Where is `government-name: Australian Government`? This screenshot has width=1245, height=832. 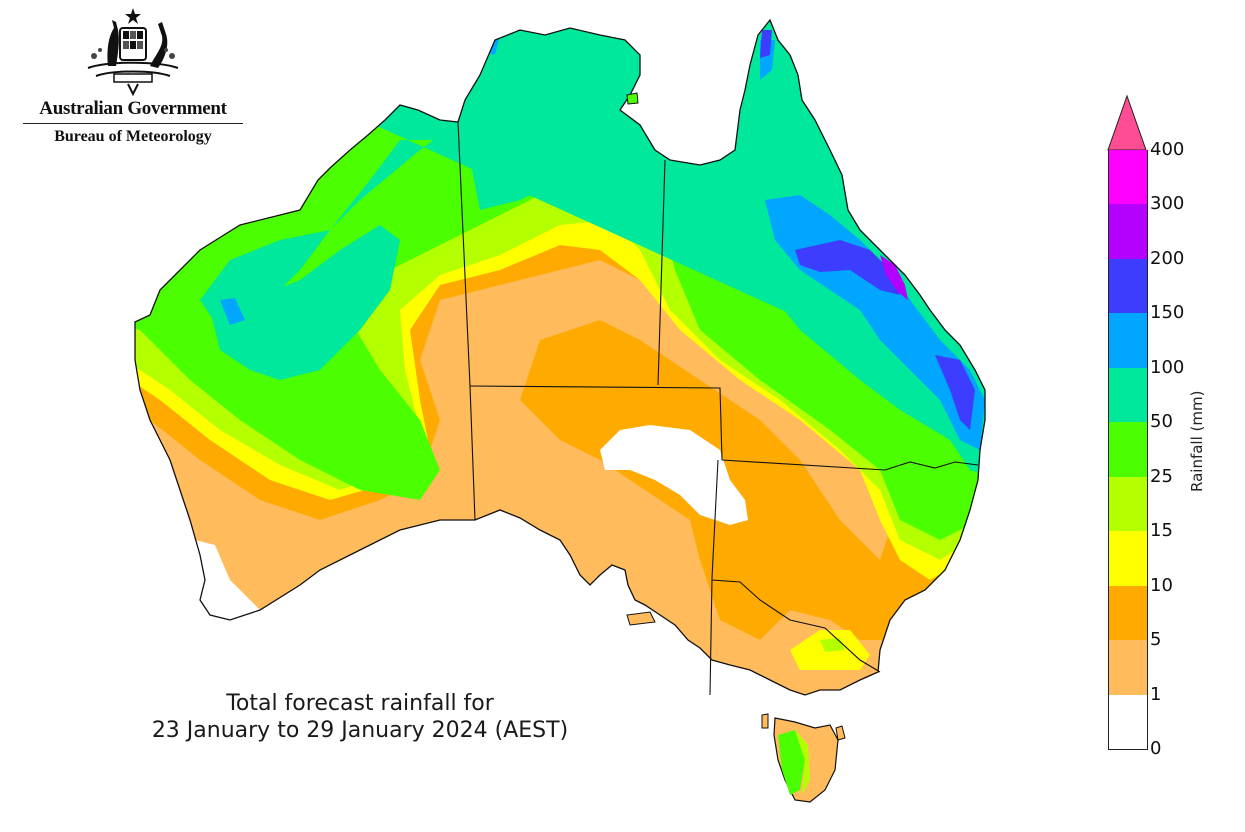 government-name: Australian Government is located at coordinates (133, 108).